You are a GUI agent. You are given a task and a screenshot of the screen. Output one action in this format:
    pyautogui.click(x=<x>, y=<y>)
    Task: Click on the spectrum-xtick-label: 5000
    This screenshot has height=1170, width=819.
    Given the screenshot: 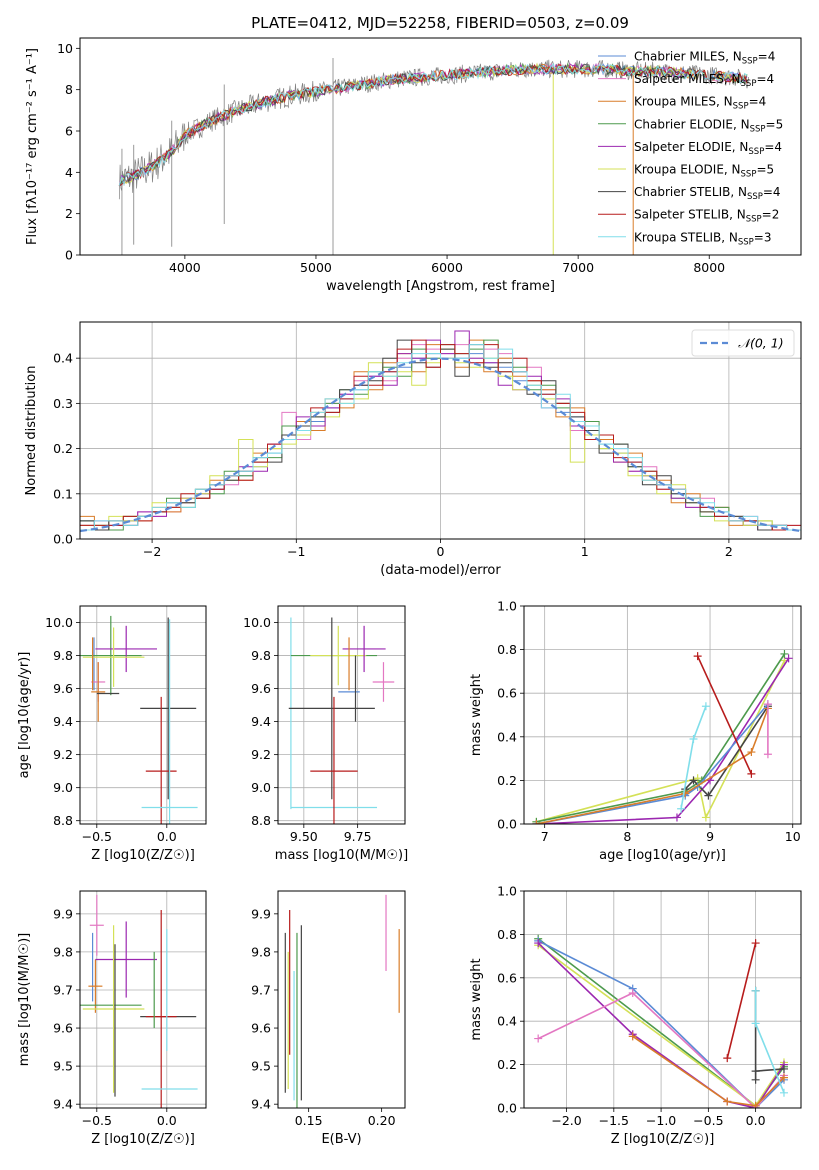 What is the action you would take?
    pyautogui.click(x=316, y=267)
    